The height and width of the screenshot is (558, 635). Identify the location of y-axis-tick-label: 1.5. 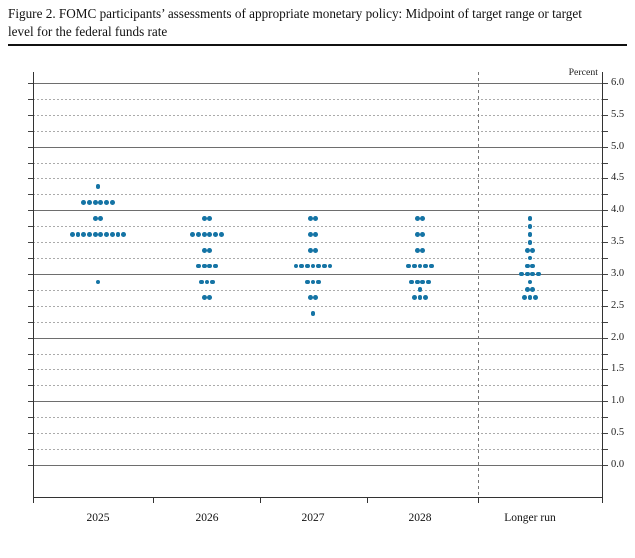
(618, 369).